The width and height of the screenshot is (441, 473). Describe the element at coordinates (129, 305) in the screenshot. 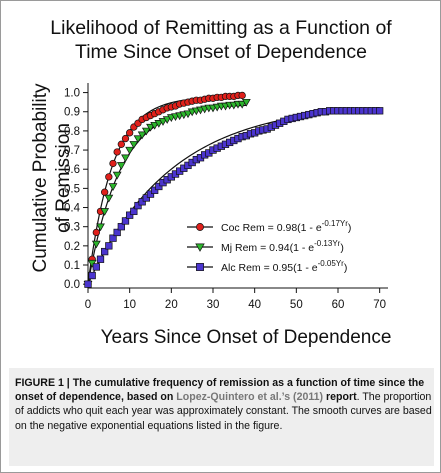

I see `x-tick-label: 10` at that location.